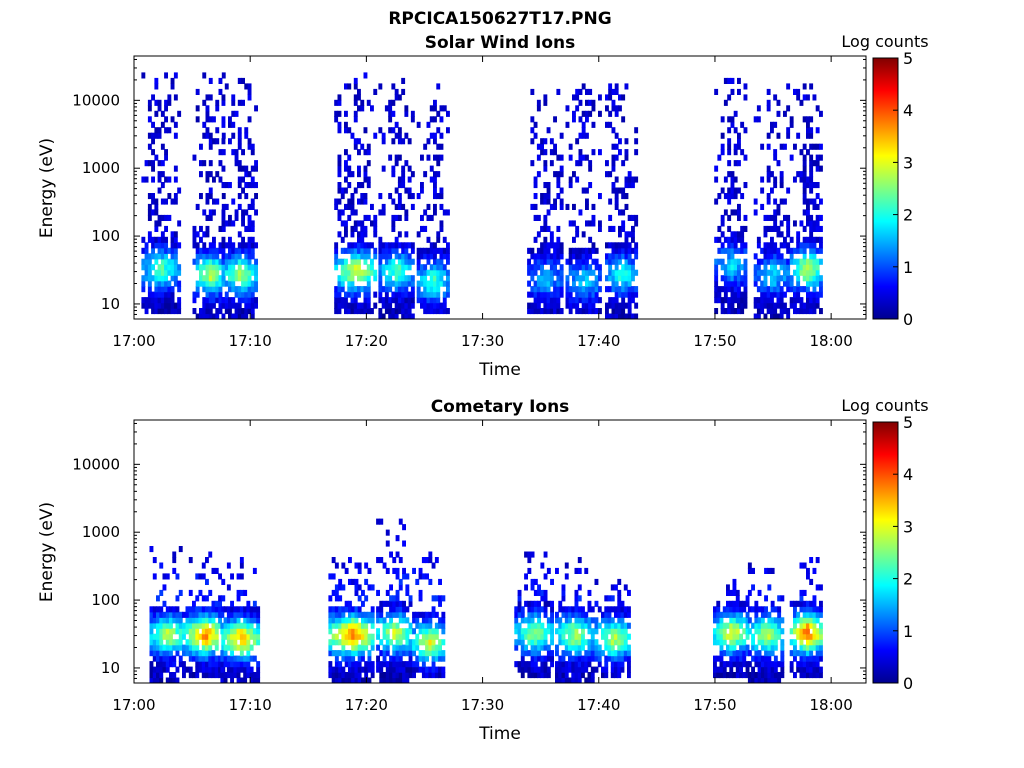 The image size is (1024, 768). Describe the element at coordinates (499, 370) in the screenshot. I see `x-axis-label: Time` at that location.